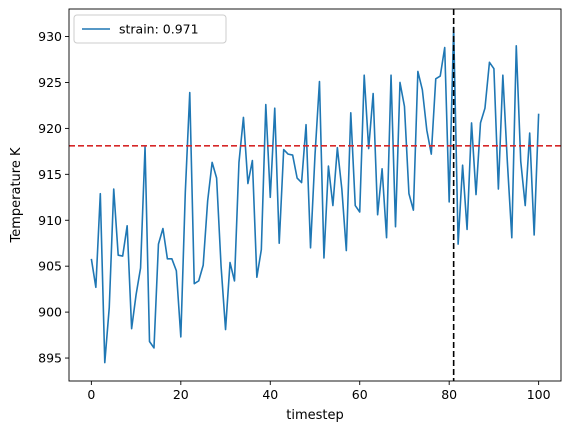 This screenshot has height=432, width=571. I want to click on x-tick-label: 20, so click(181, 394).